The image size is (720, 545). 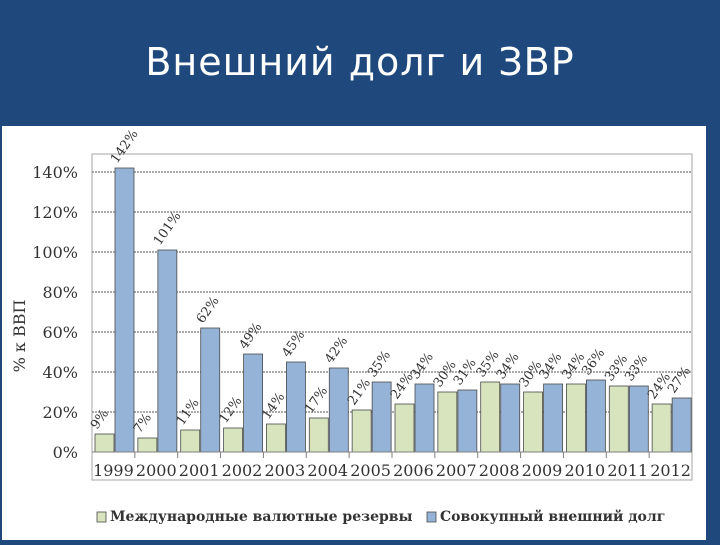 I want to click on y-axis-label: % к ВВП, so click(x=19, y=336).